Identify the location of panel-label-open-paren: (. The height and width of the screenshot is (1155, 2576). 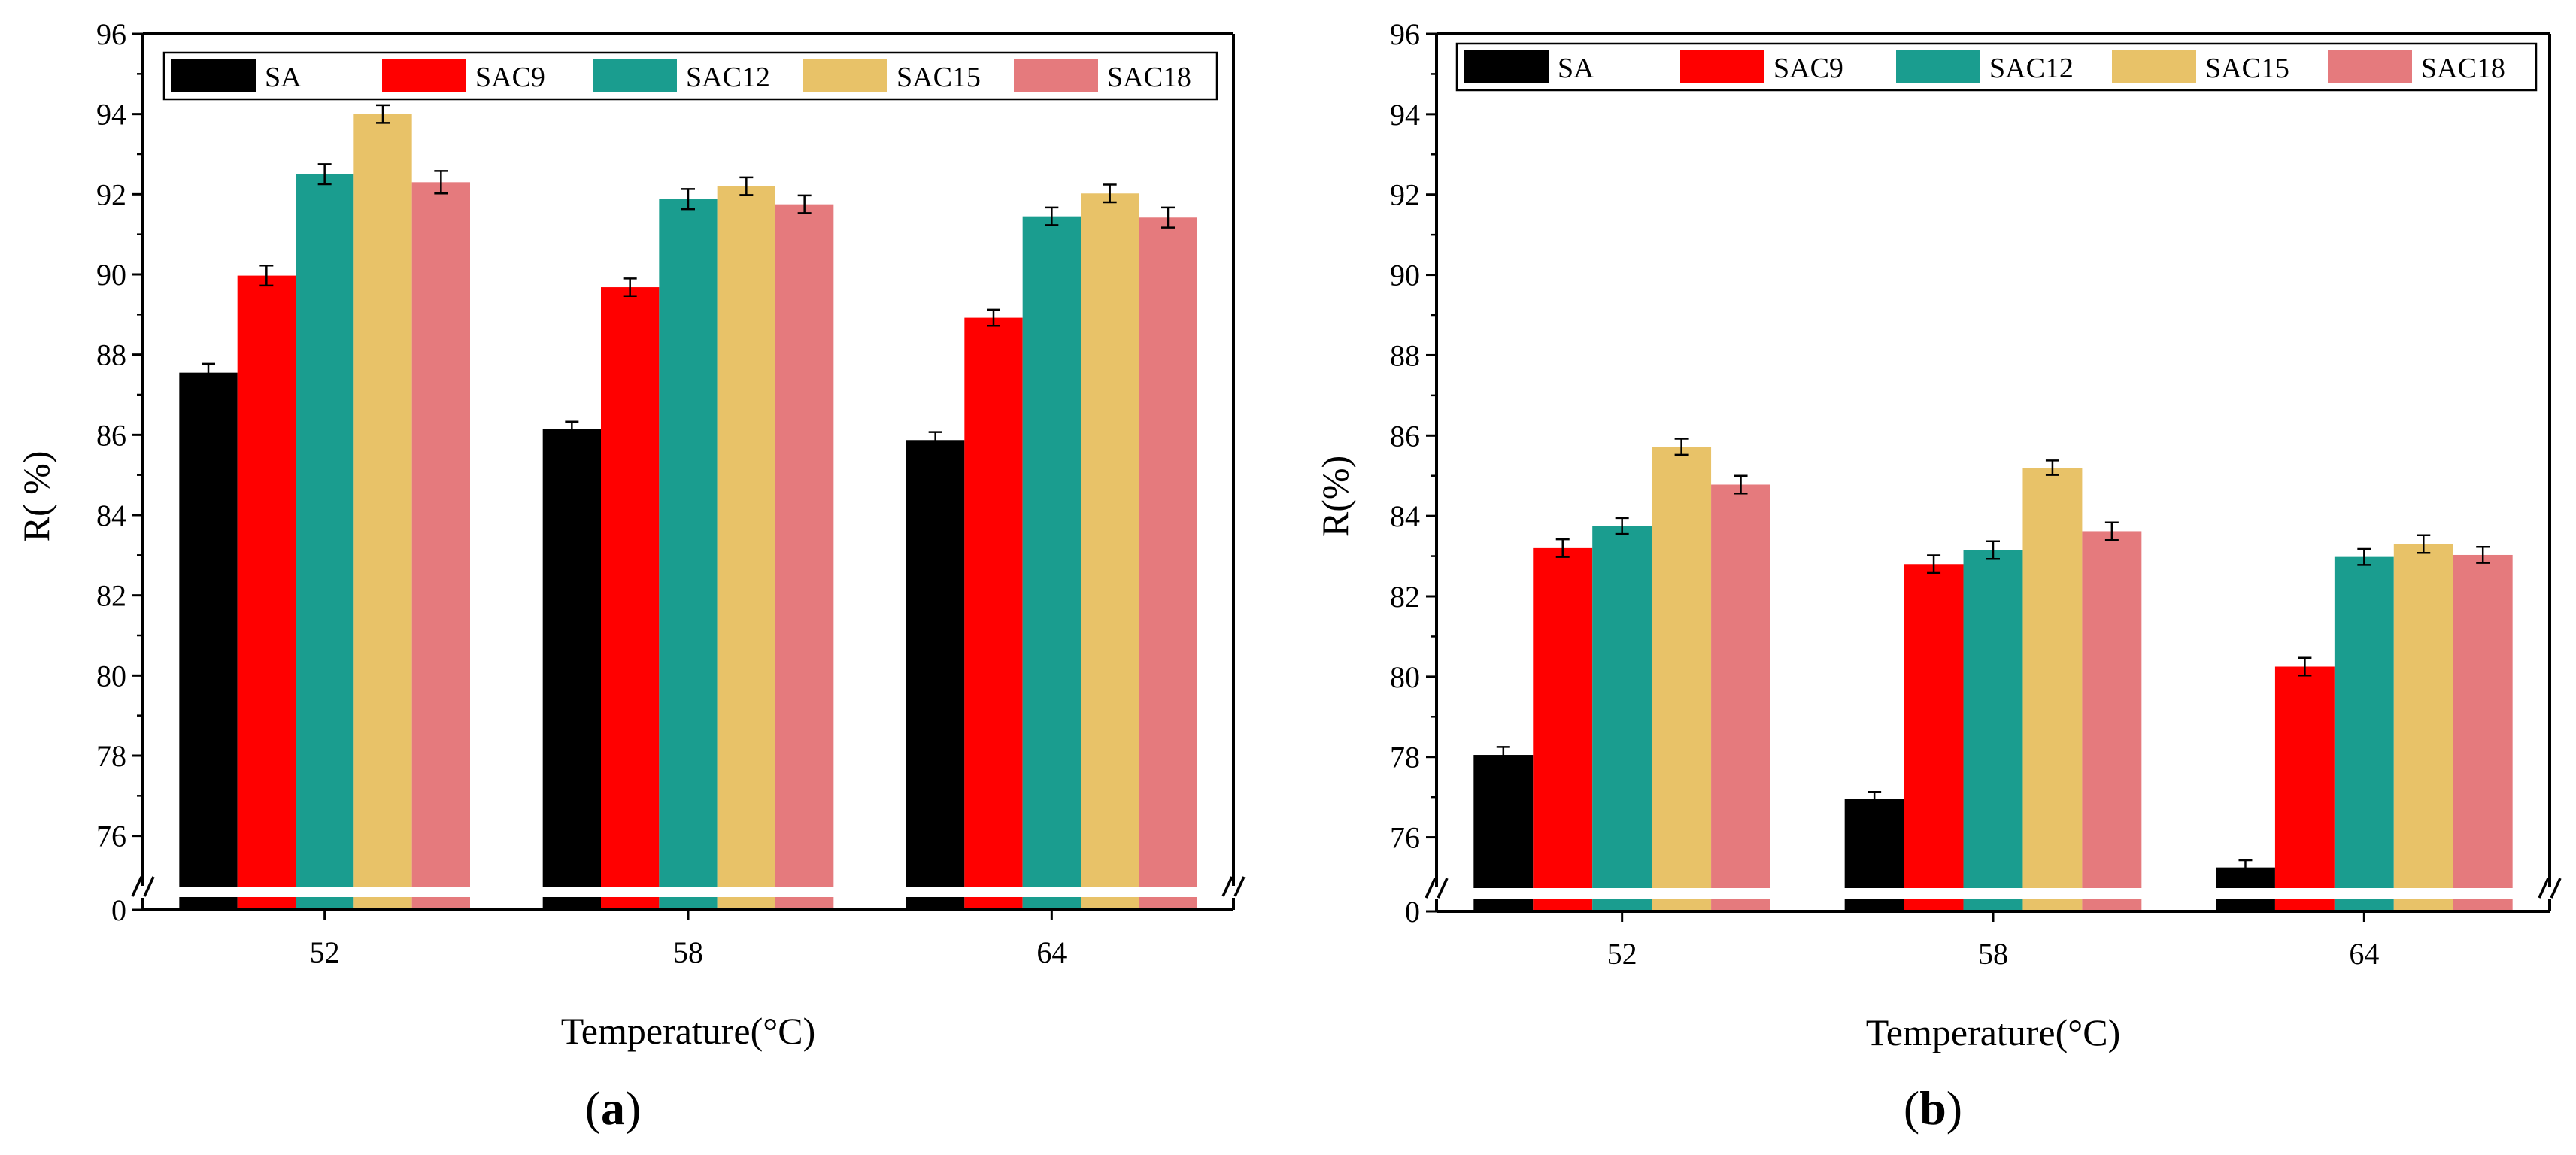
(1911, 1108).